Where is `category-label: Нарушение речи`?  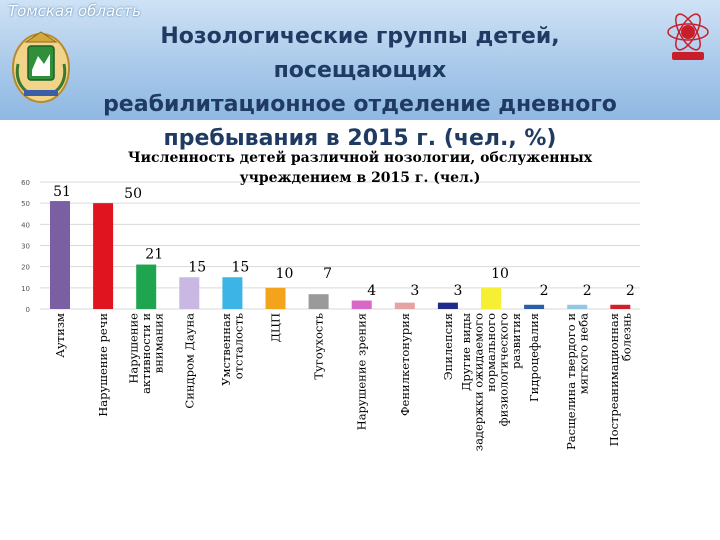 category-label: Нарушение речи is located at coordinates (103, 365).